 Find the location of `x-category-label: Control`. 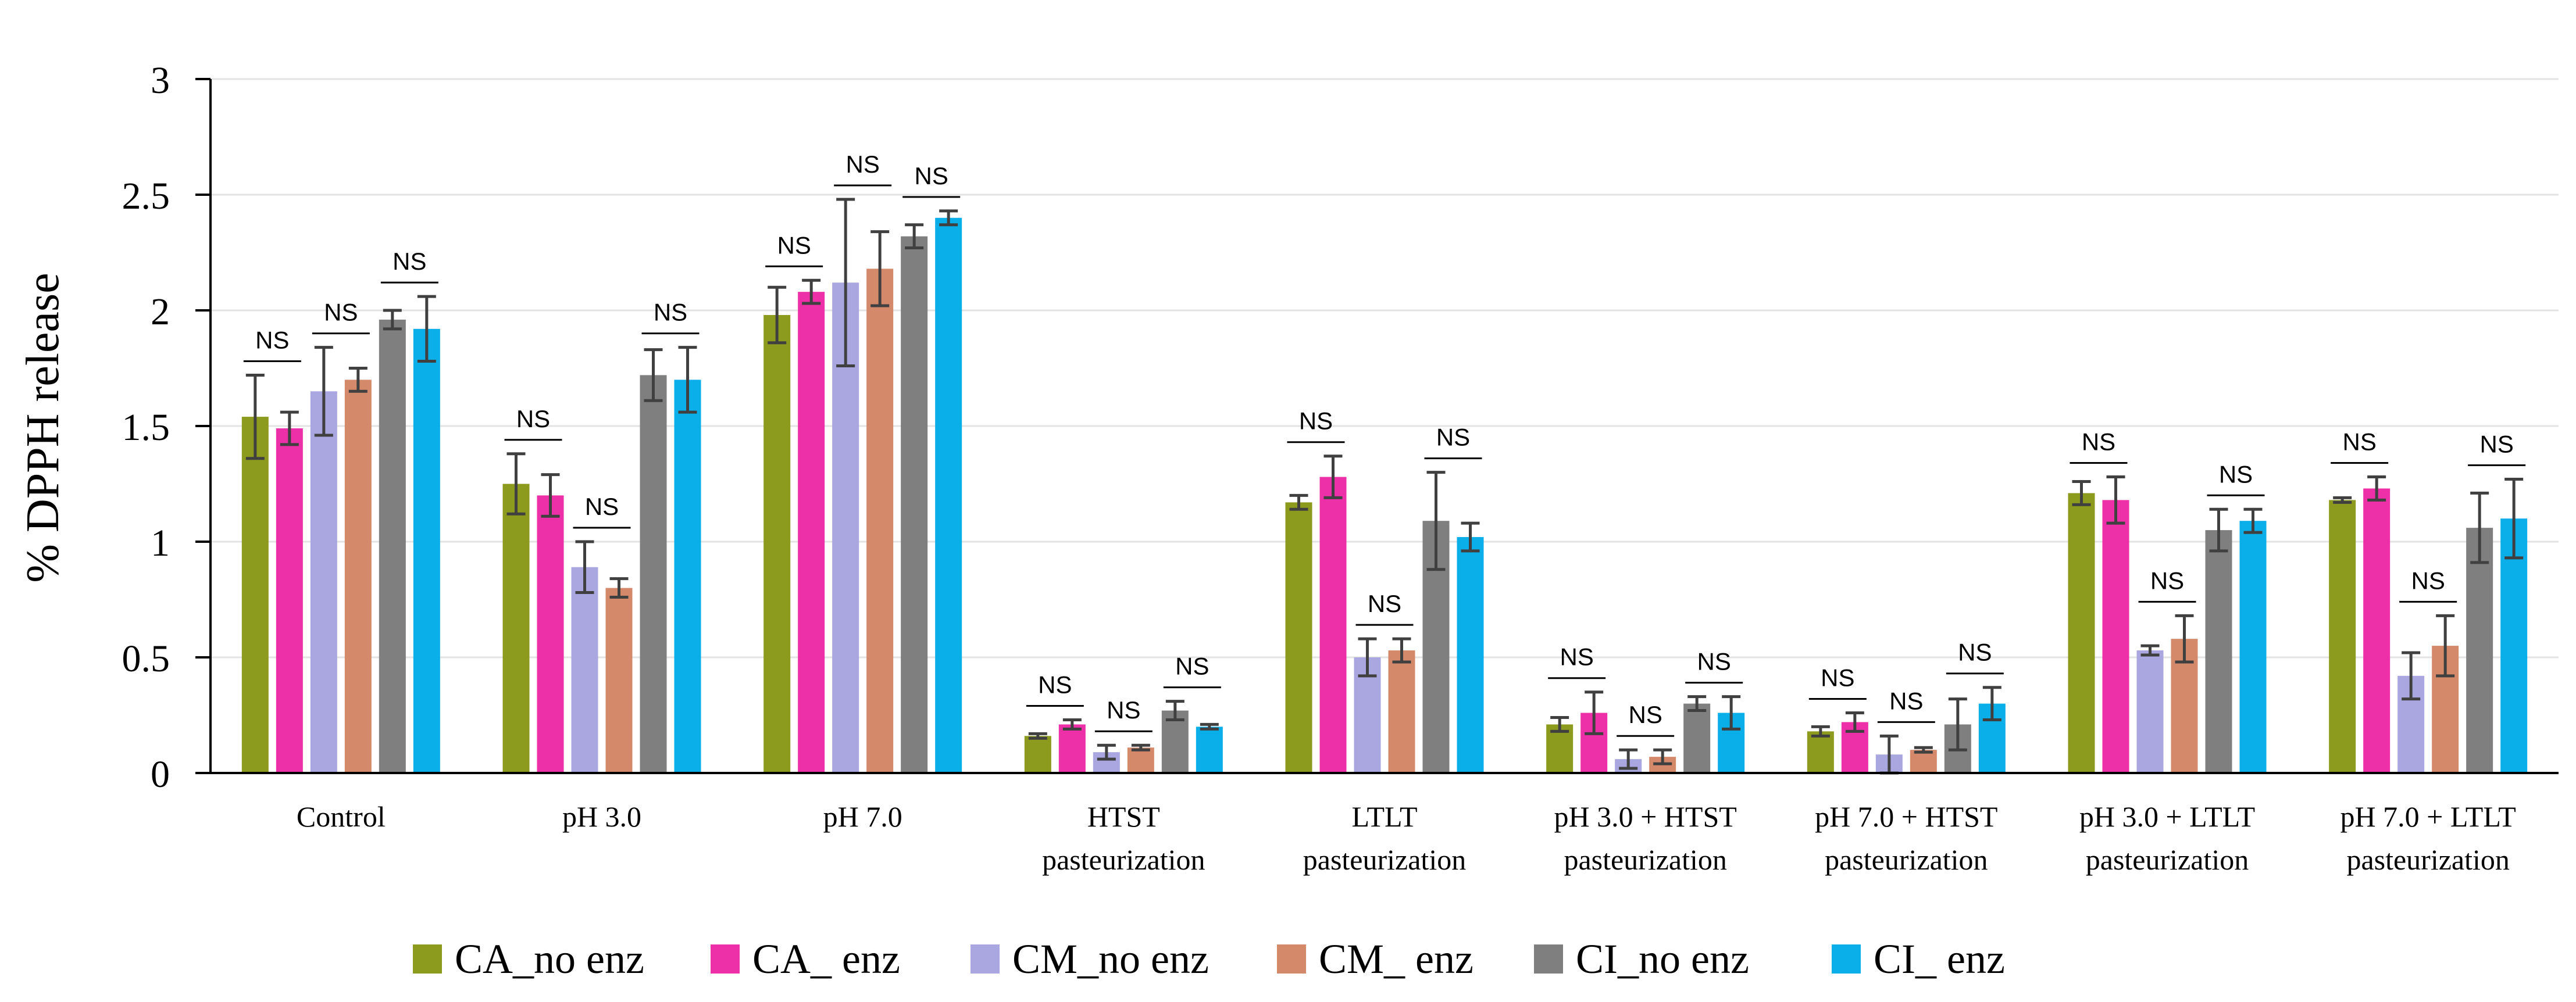

x-category-label: Control is located at coordinates (341, 816).